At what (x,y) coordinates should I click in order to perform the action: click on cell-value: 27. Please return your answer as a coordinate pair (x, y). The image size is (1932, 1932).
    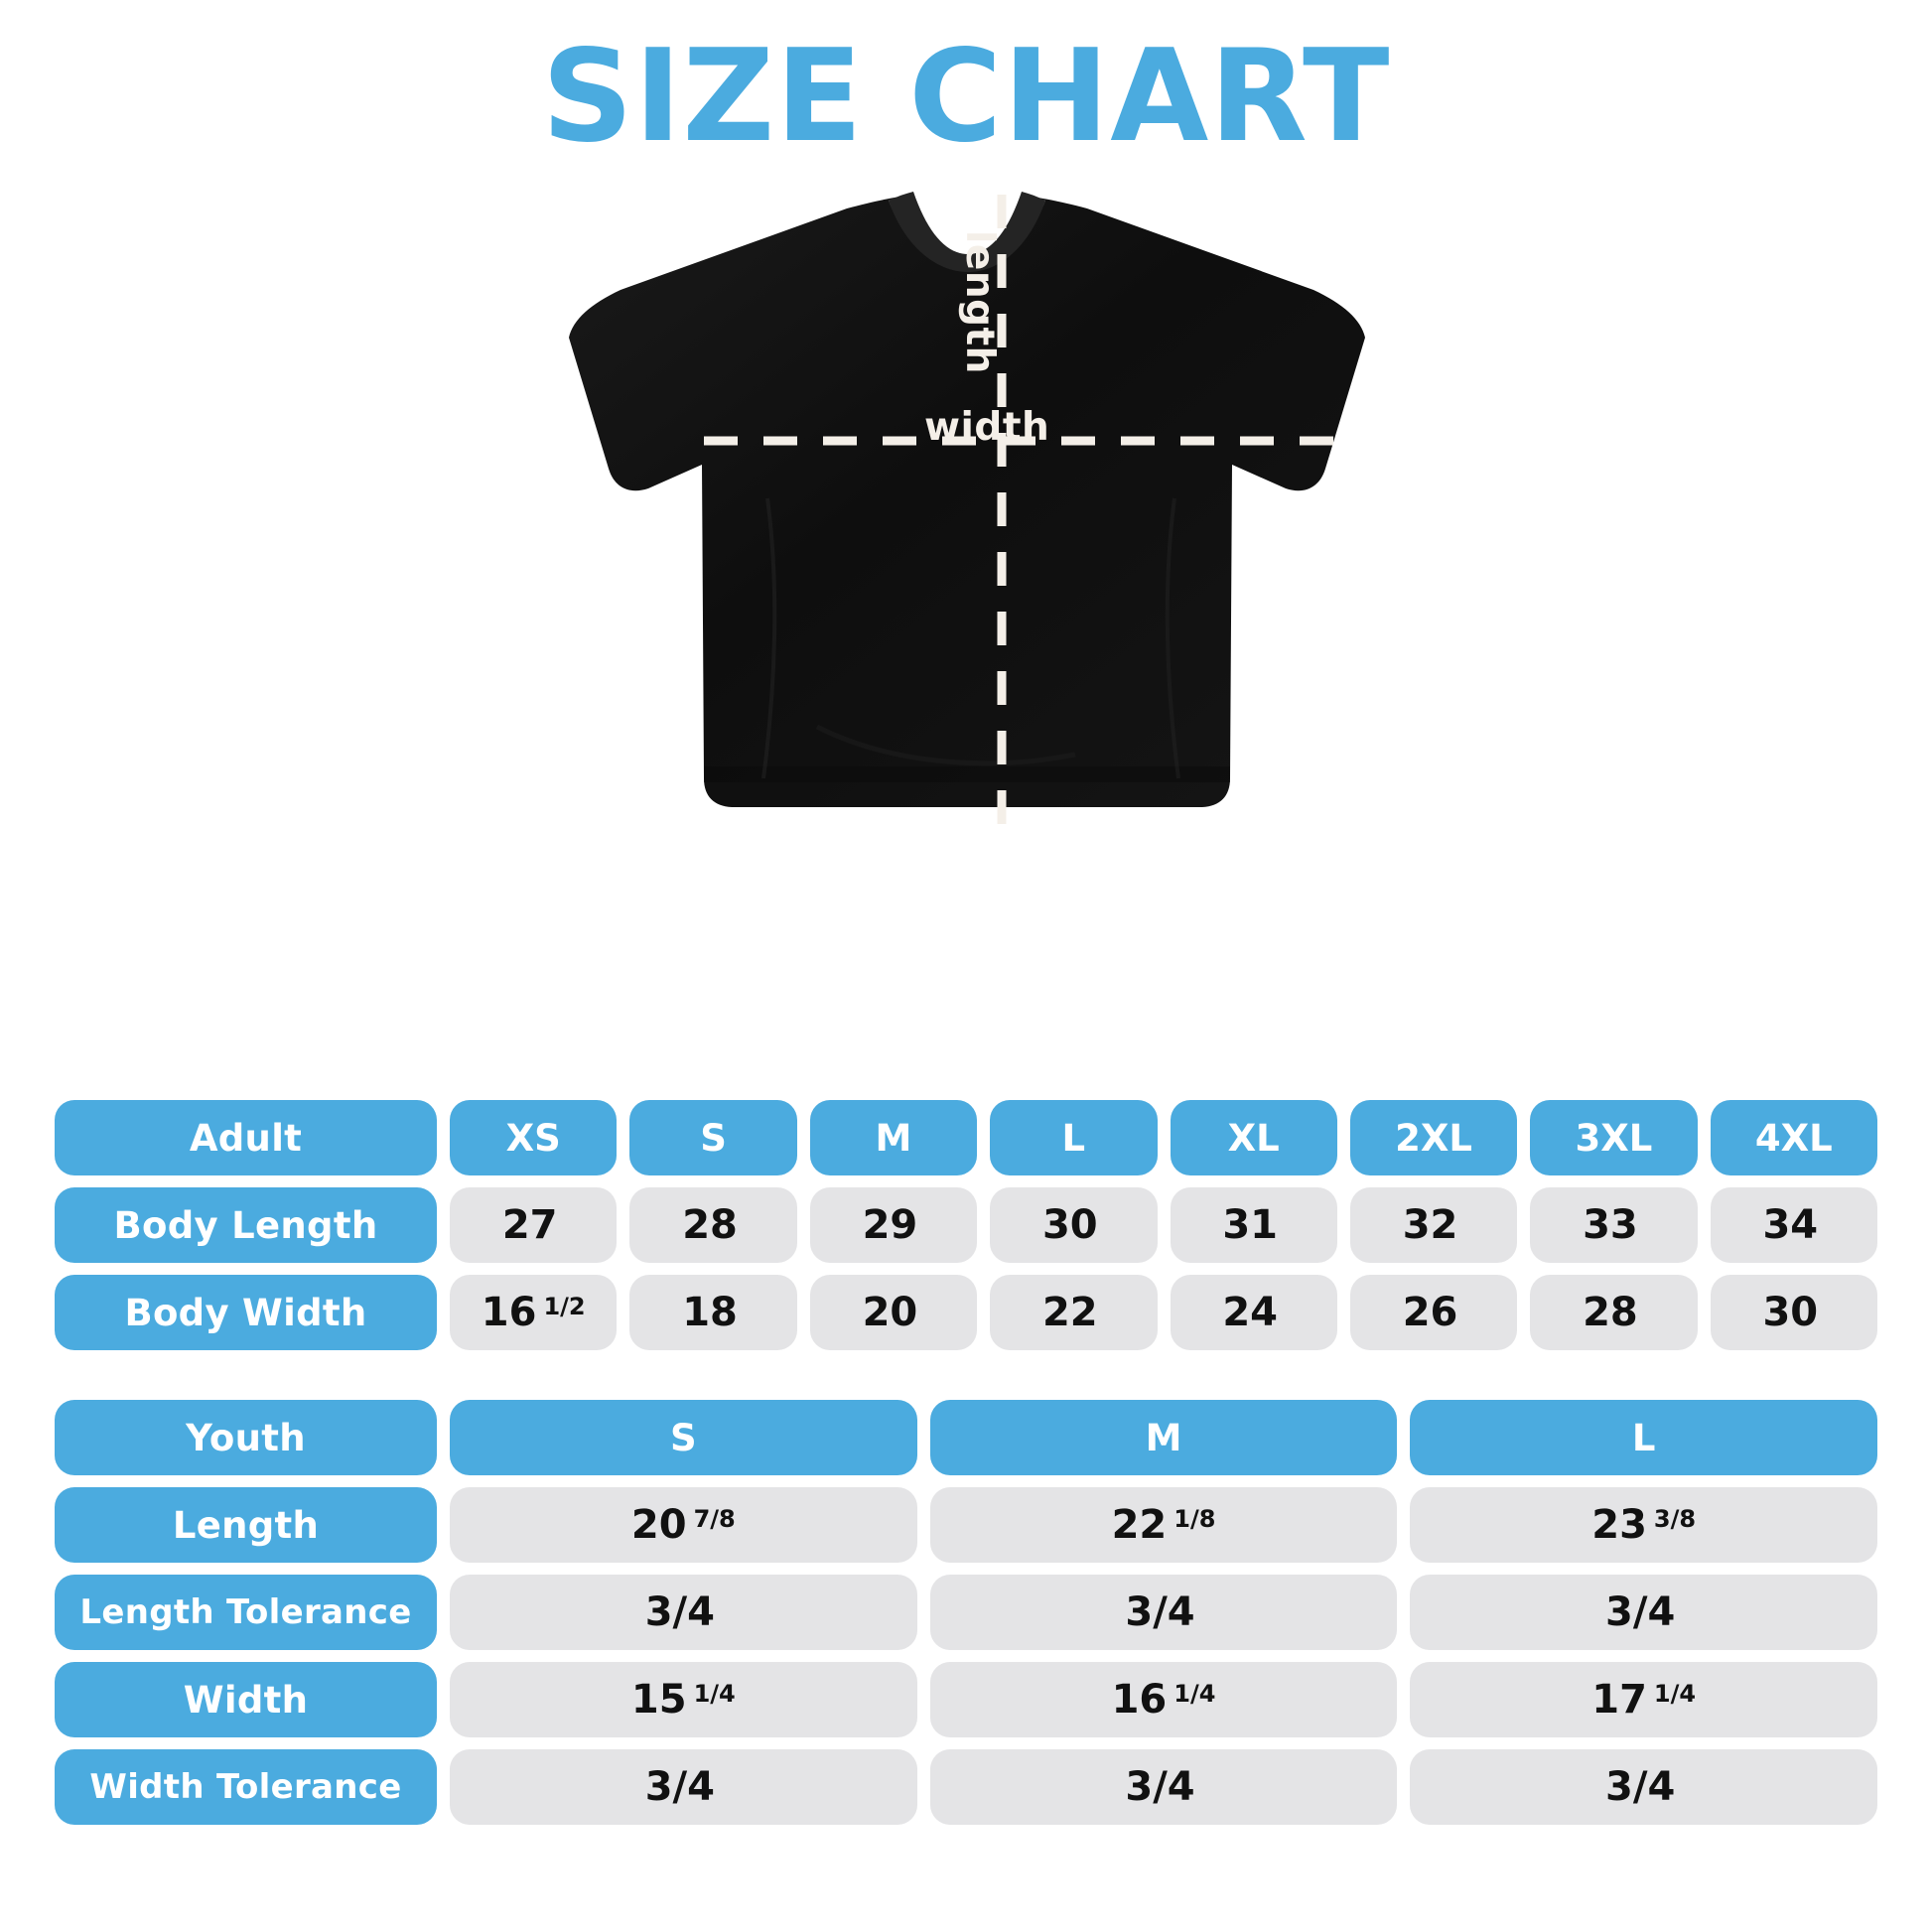
    Looking at the image, I should click on (529, 1225).